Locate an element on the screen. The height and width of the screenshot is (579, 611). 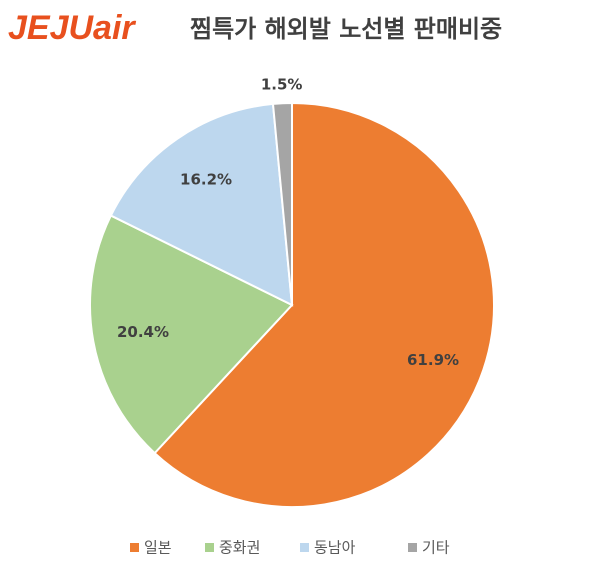
legend-label: 동남아 is located at coordinates (335, 548).